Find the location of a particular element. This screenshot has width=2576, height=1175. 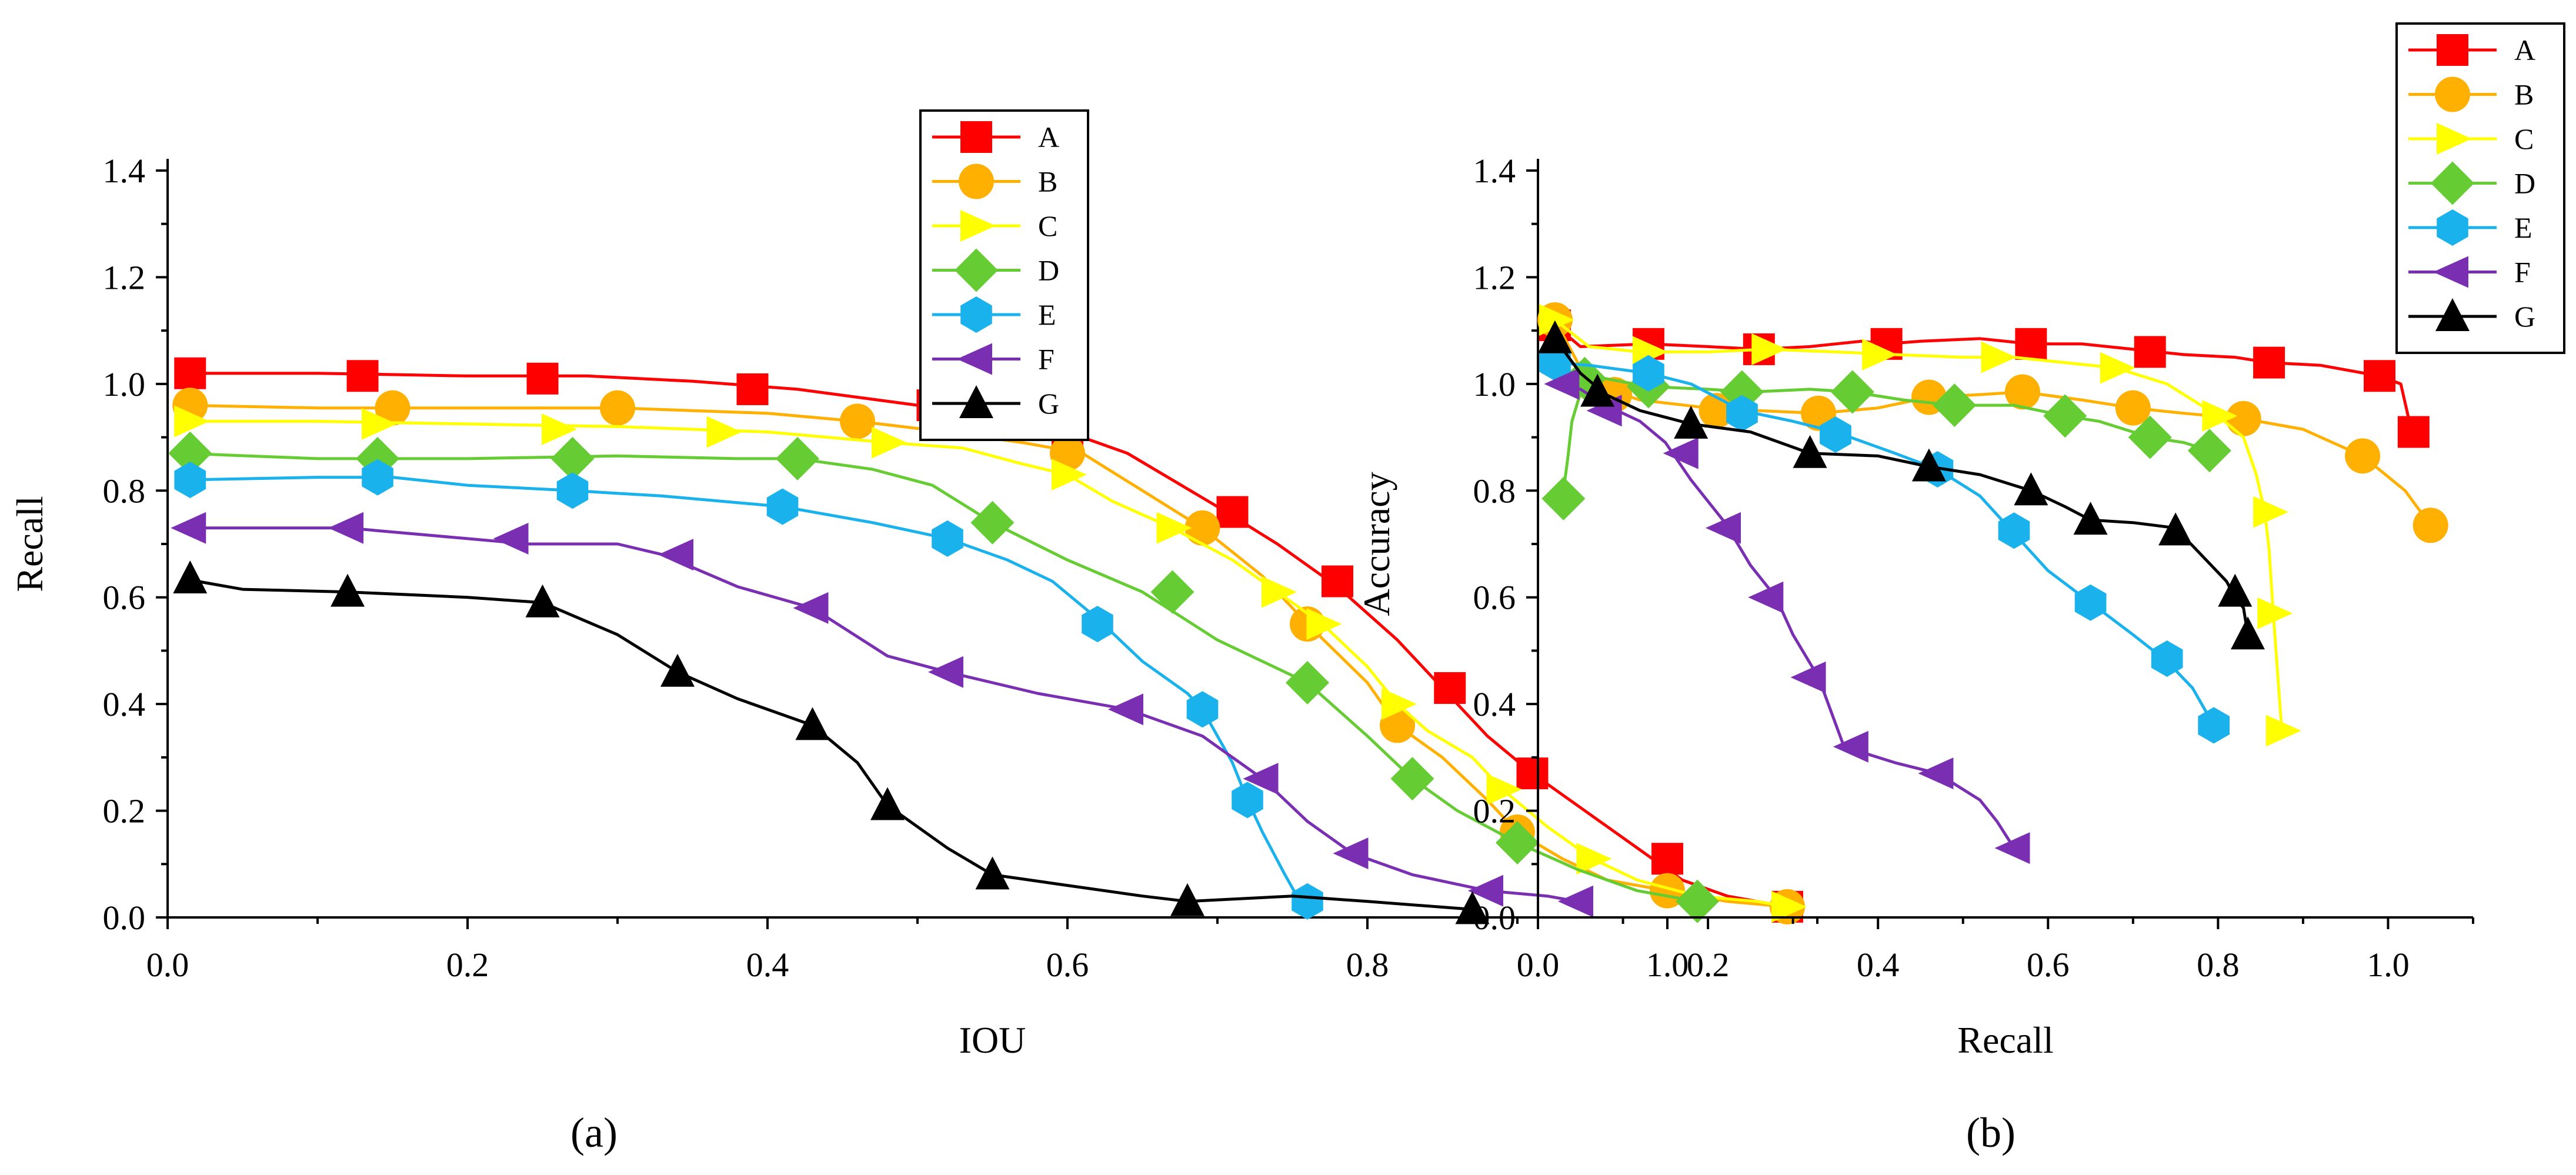

legend-marker-G is located at coordinates (976, 401).